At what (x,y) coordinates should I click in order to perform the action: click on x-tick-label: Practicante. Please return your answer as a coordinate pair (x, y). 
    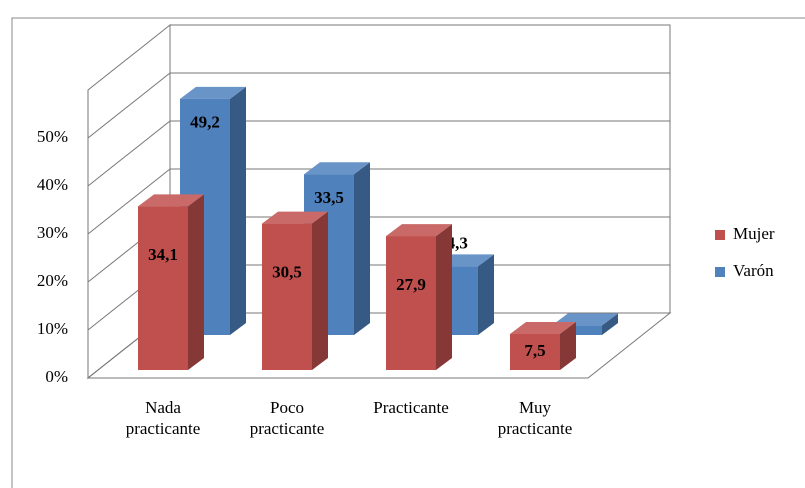
    Looking at the image, I should click on (411, 407).